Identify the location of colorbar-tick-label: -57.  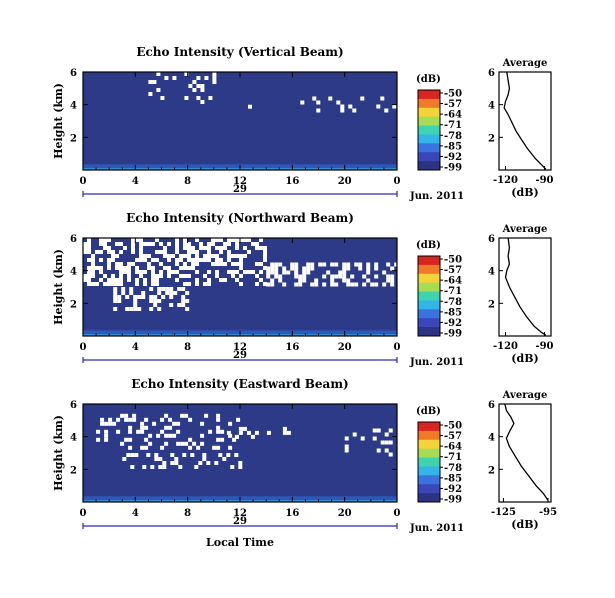
(453, 436).